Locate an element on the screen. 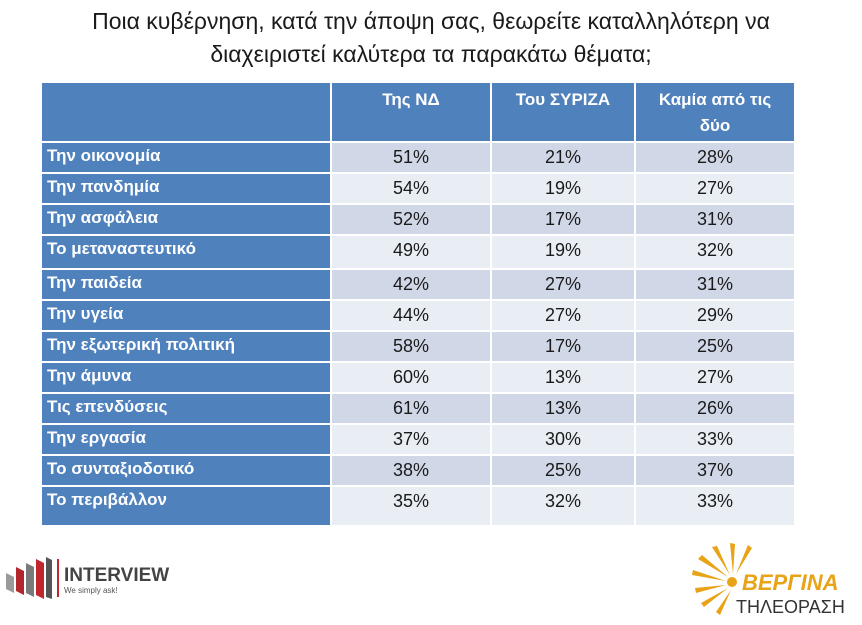  bars-icon is located at coordinates (29, 578).